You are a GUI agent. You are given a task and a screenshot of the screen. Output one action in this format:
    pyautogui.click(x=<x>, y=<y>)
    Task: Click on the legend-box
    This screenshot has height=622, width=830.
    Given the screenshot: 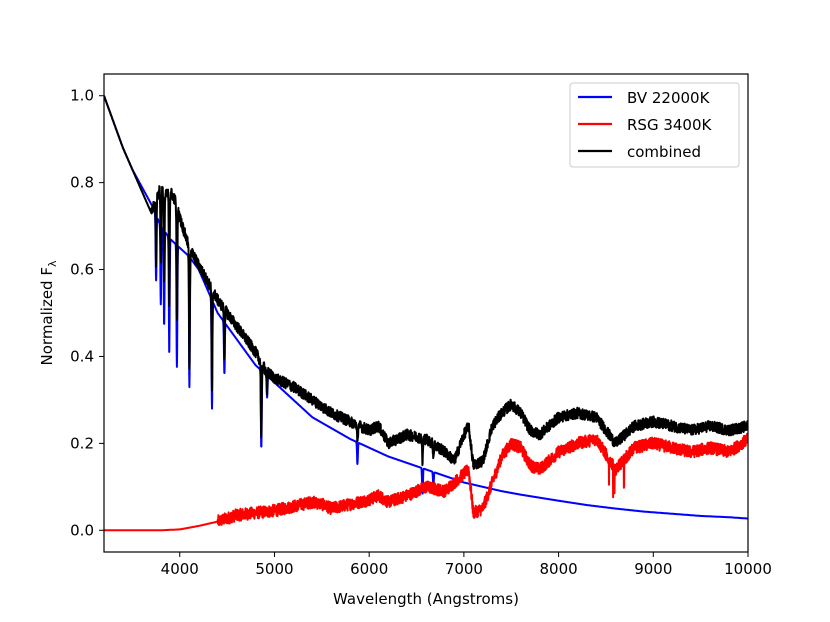 What is the action you would take?
    pyautogui.click(x=654, y=125)
    